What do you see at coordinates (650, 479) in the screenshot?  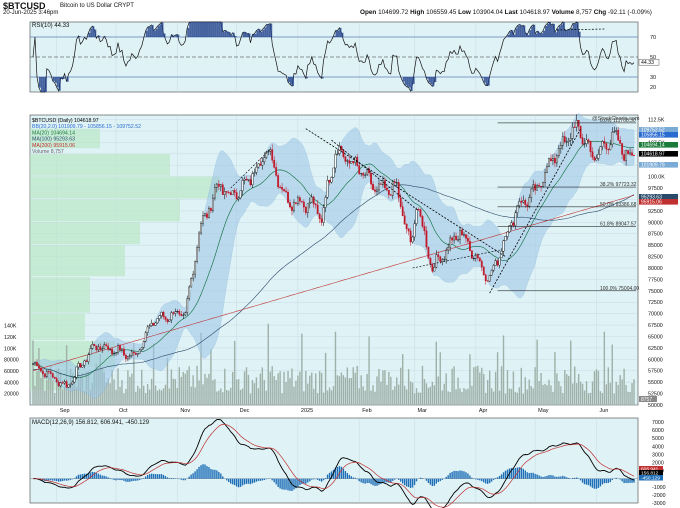 I see `macd-tag: -450.129` at bounding box center [650, 479].